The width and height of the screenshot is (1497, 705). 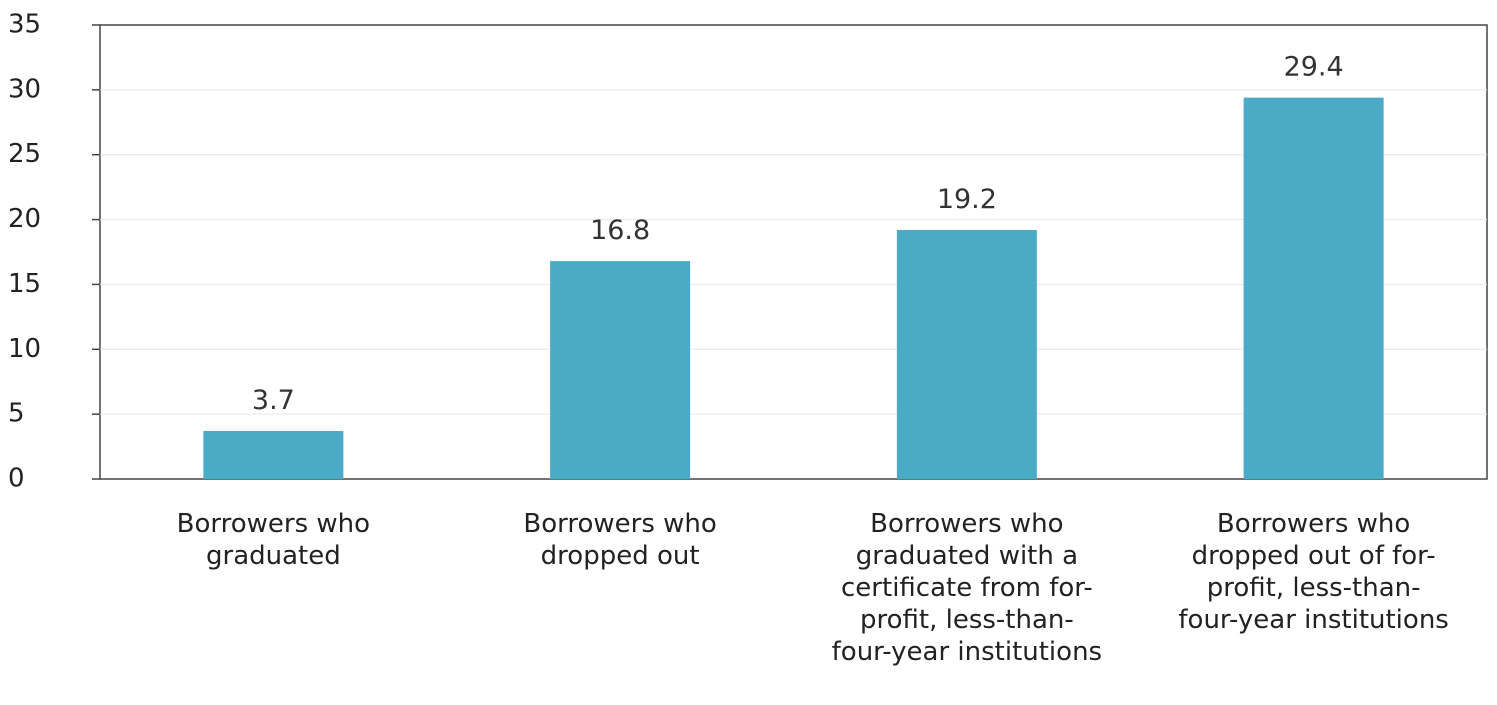 What do you see at coordinates (54, 252) in the screenshot?
I see `y-axis-tick-labels: 0 5 10 15 20 25 30 35` at bounding box center [54, 252].